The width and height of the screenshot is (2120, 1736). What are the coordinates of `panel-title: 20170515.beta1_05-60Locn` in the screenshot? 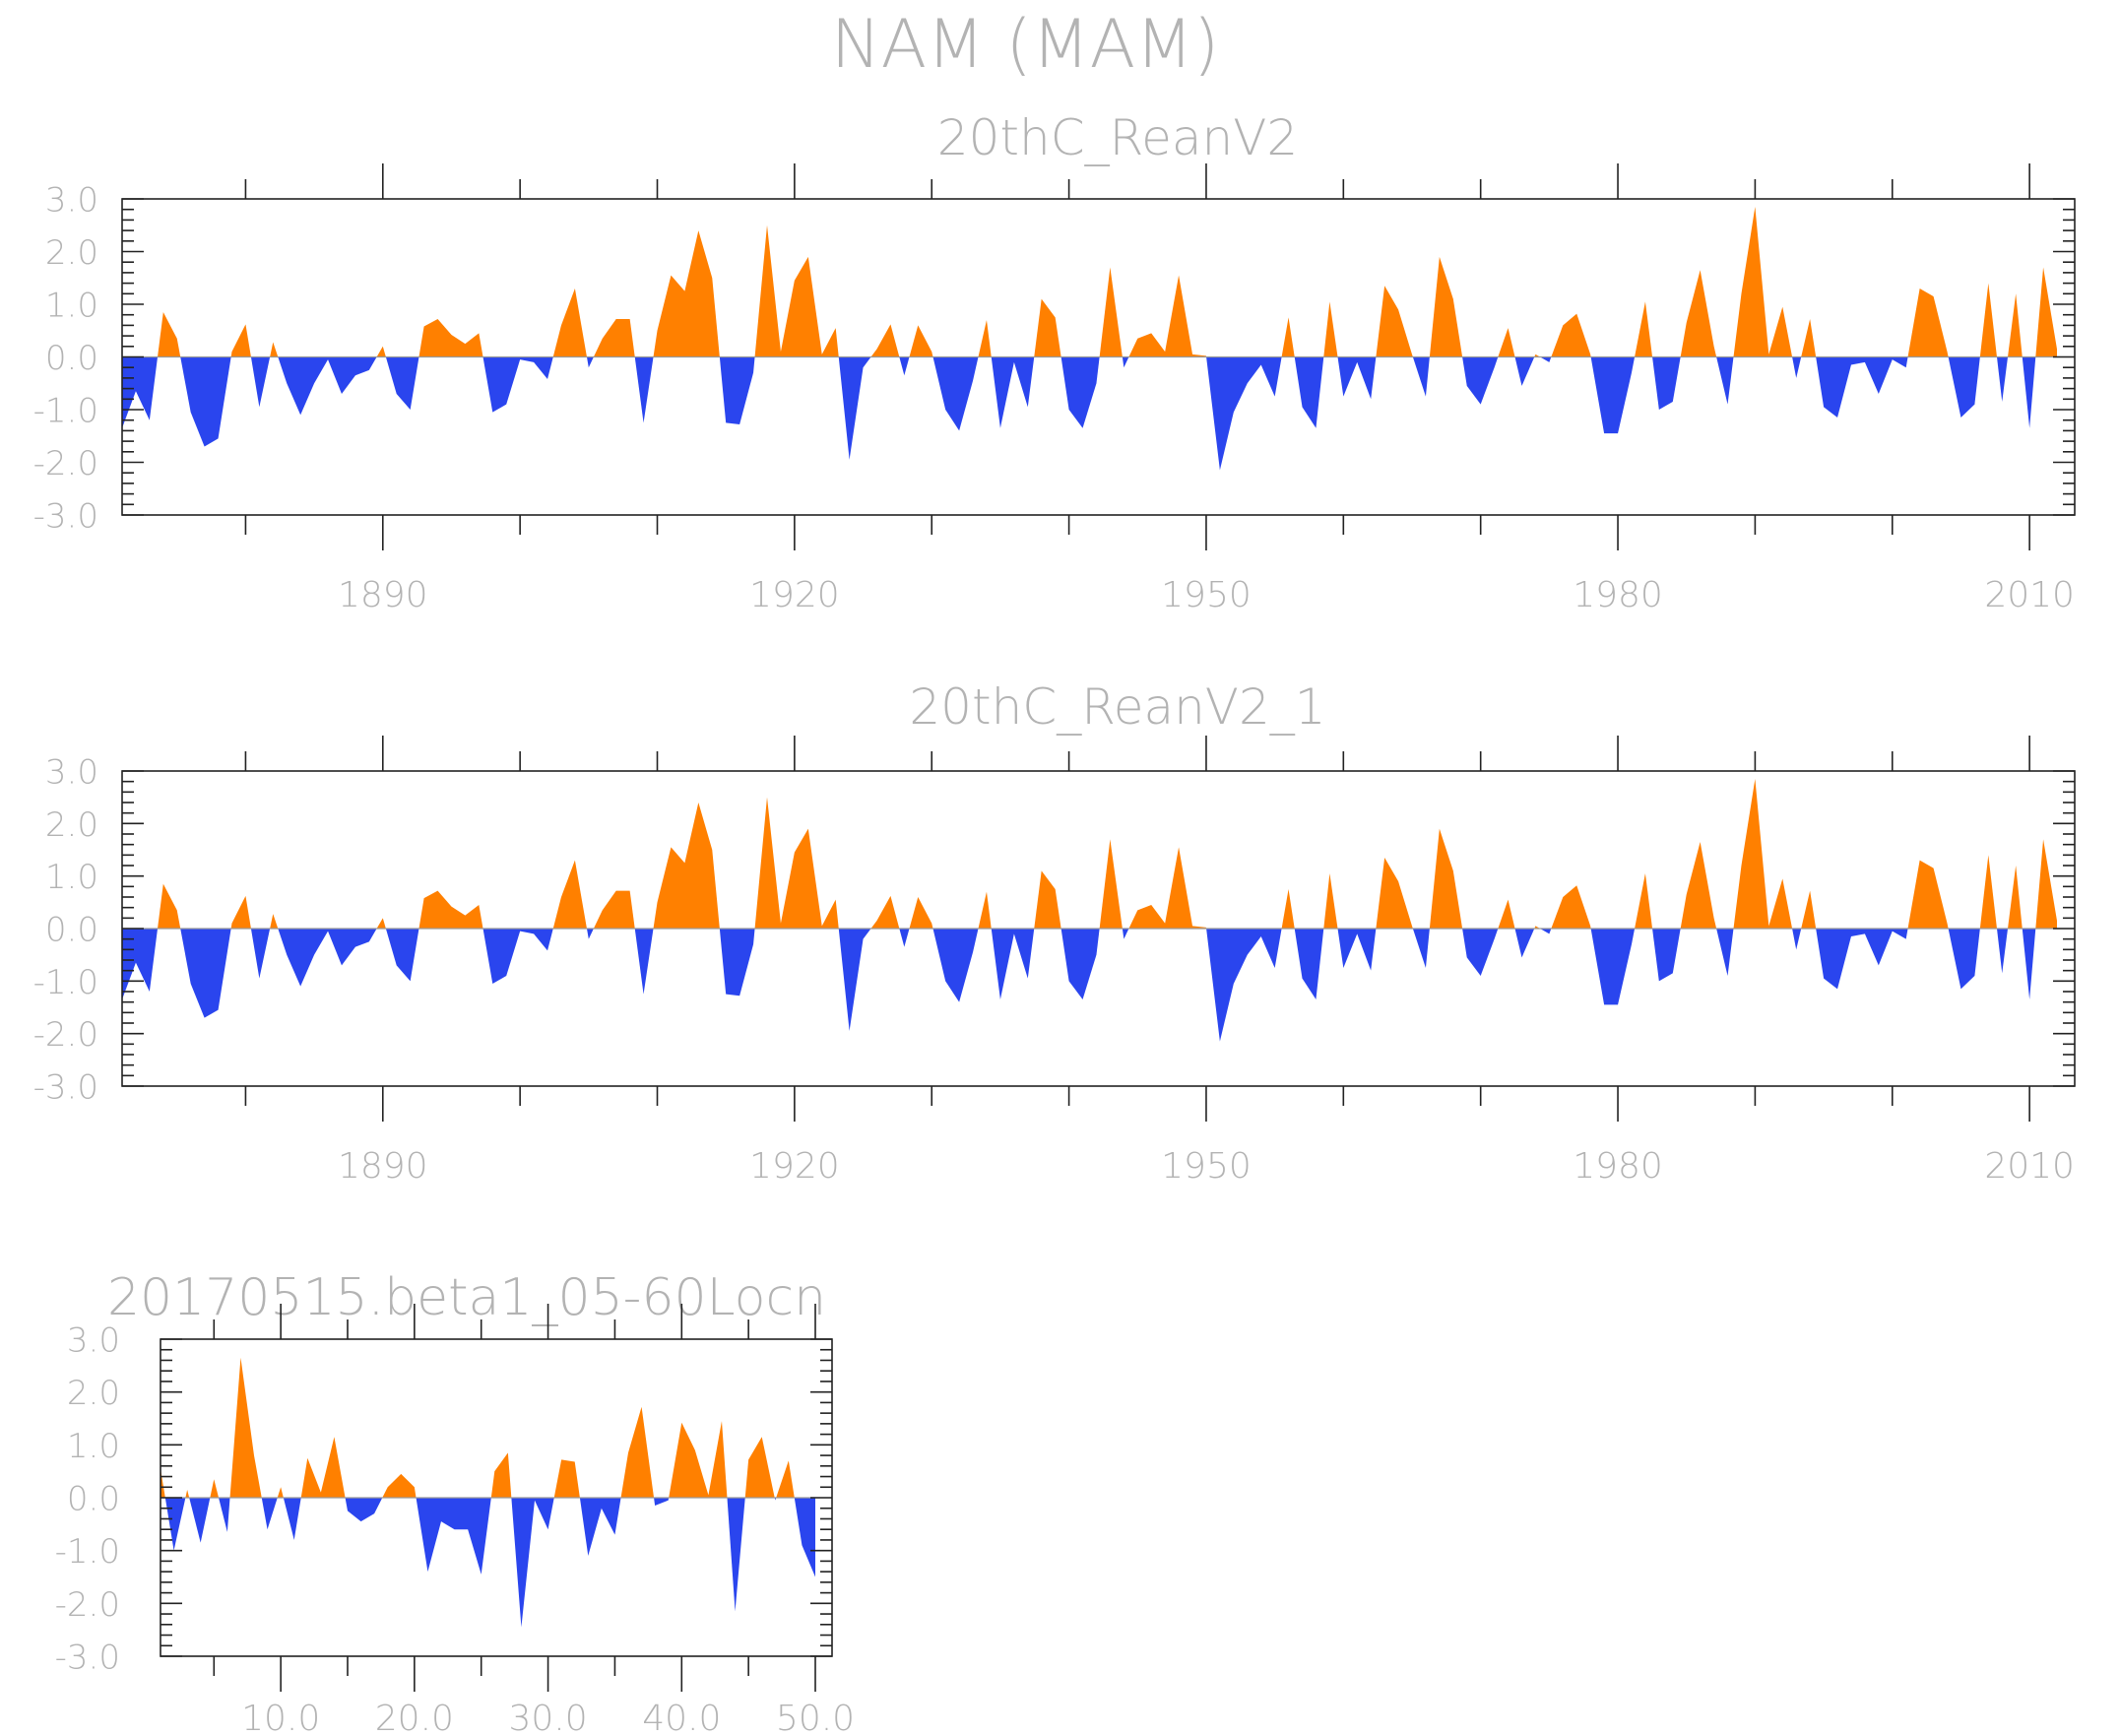 It's located at (467, 1297).